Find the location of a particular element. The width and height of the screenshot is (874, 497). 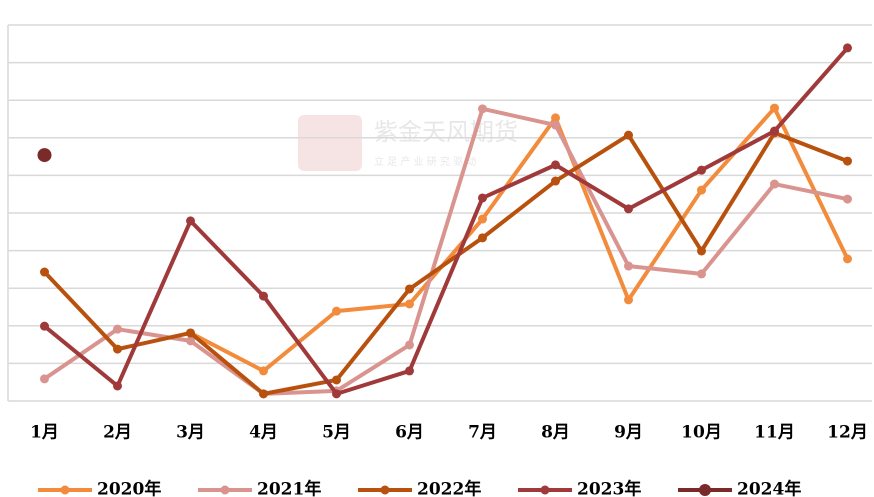

watermark-sub: 立 足 产 业 研 究 驱 动 is located at coordinates (425, 161).